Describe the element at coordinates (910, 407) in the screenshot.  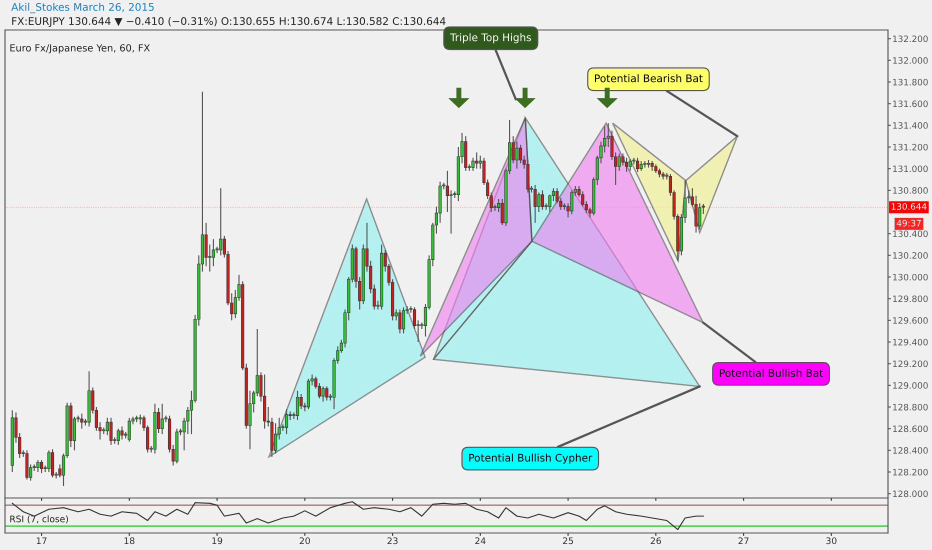
I see `y-tick-label: 128.800` at that location.